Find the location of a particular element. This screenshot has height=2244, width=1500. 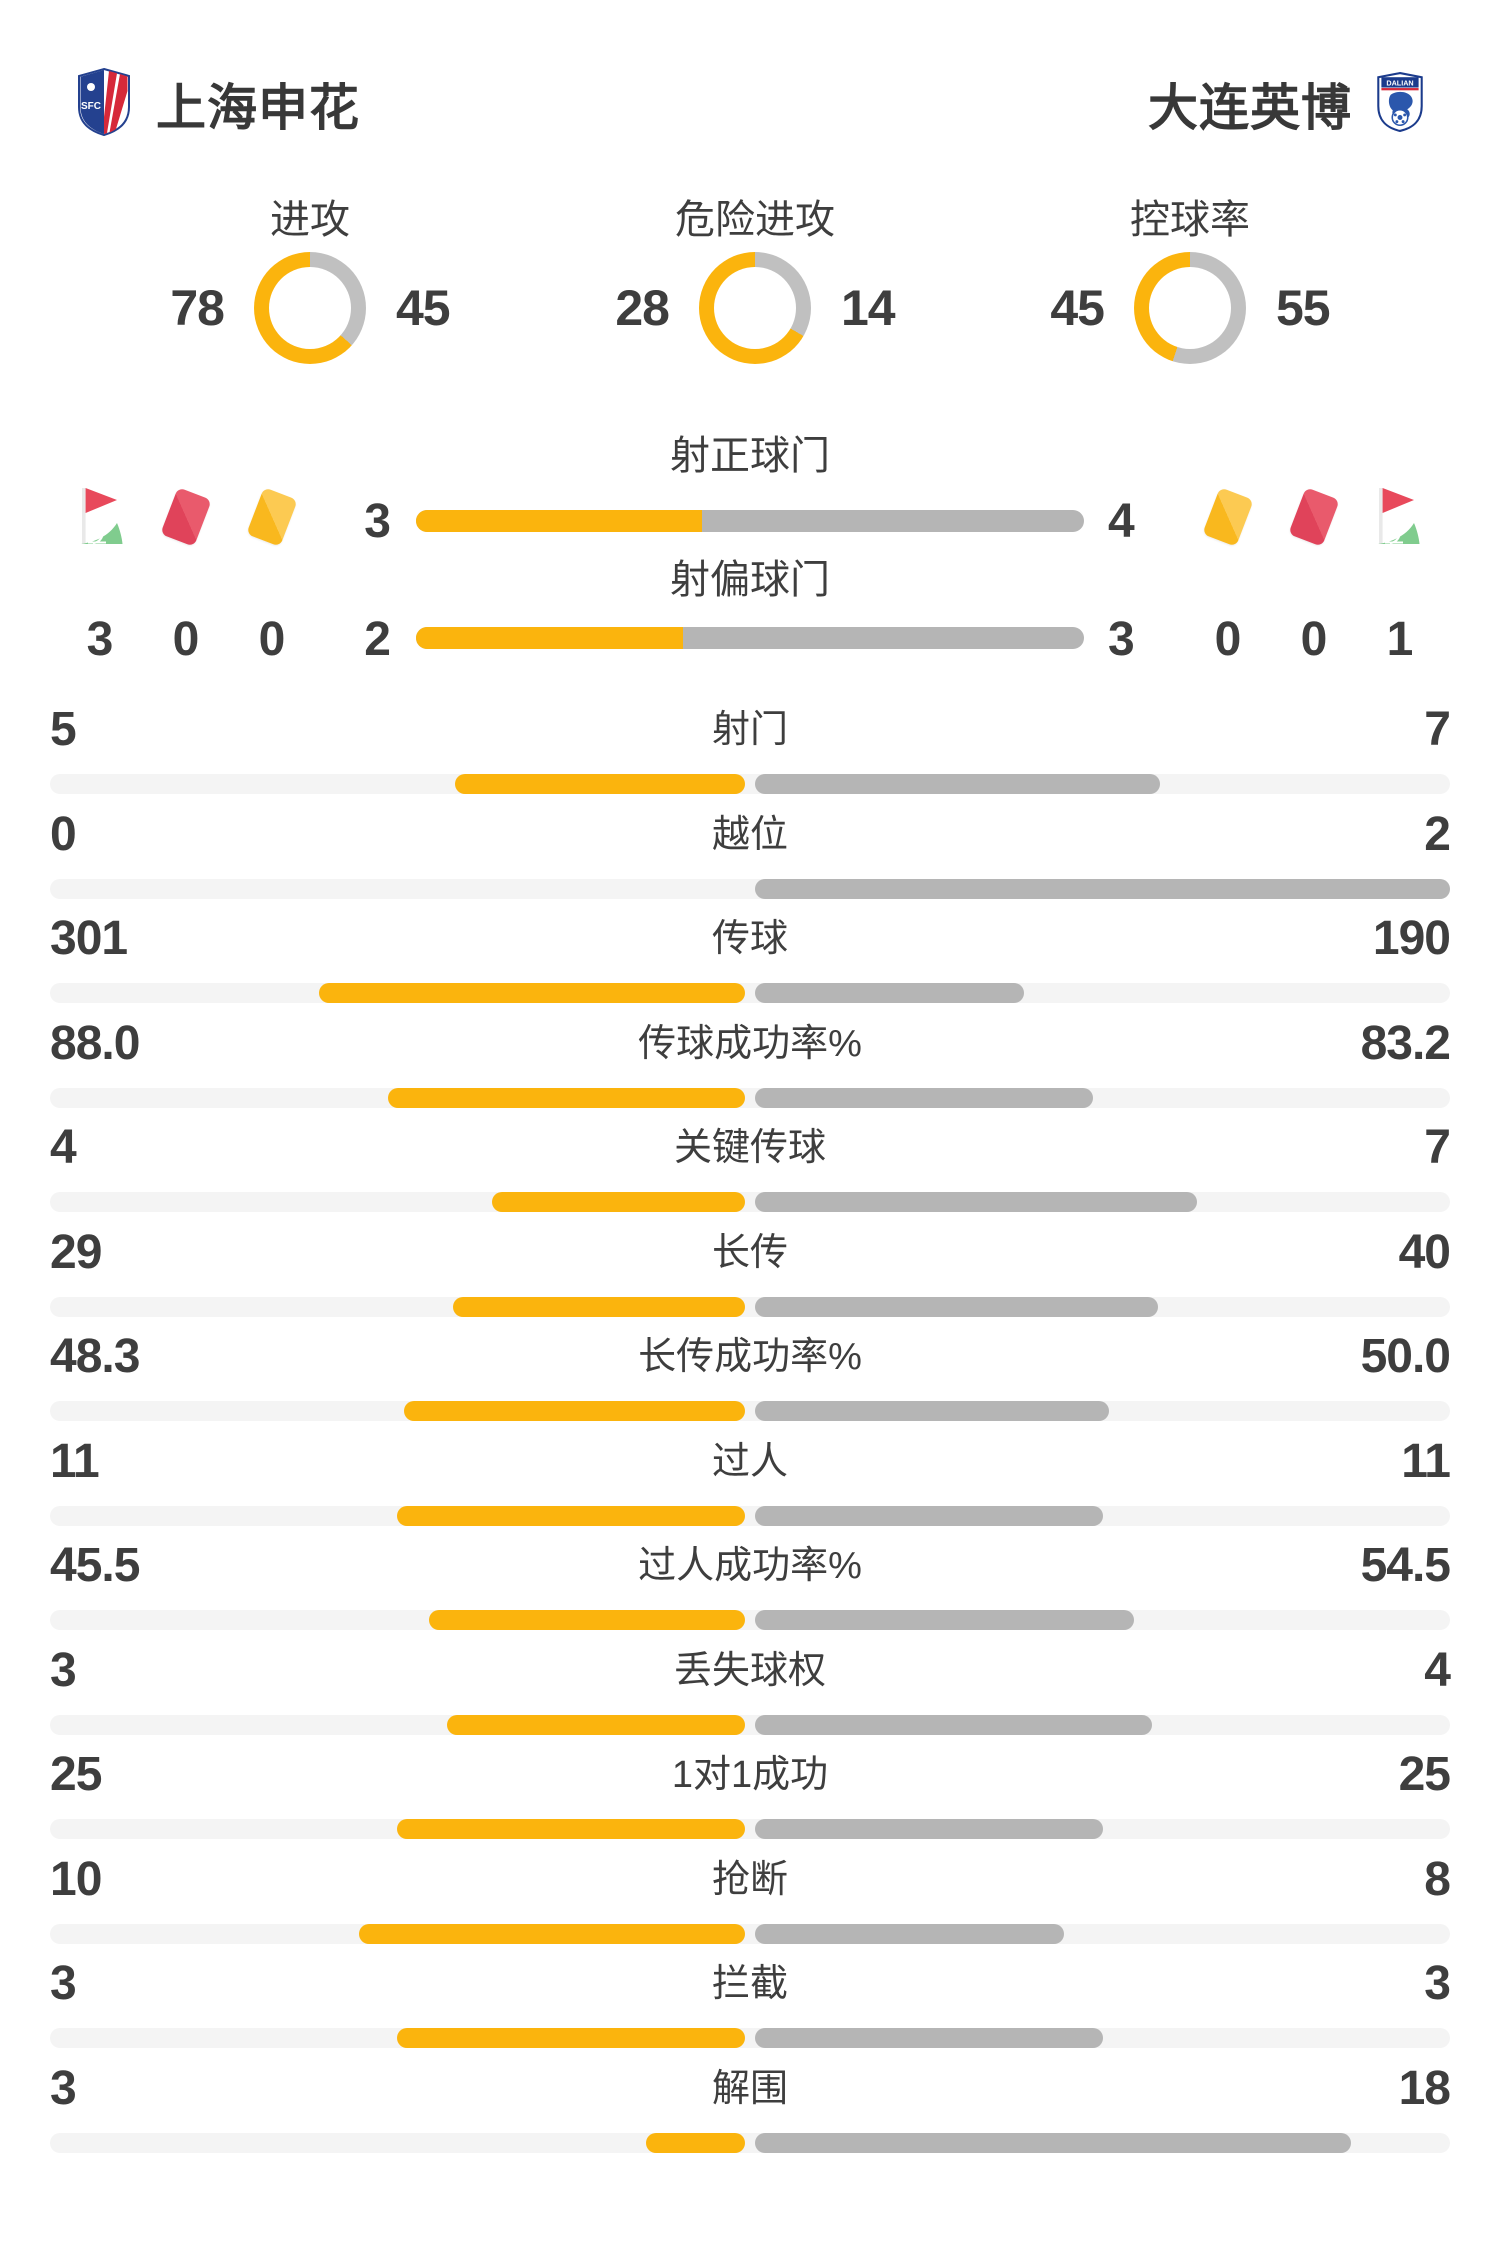

away-red-card-icon is located at coordinates (1314, 517).